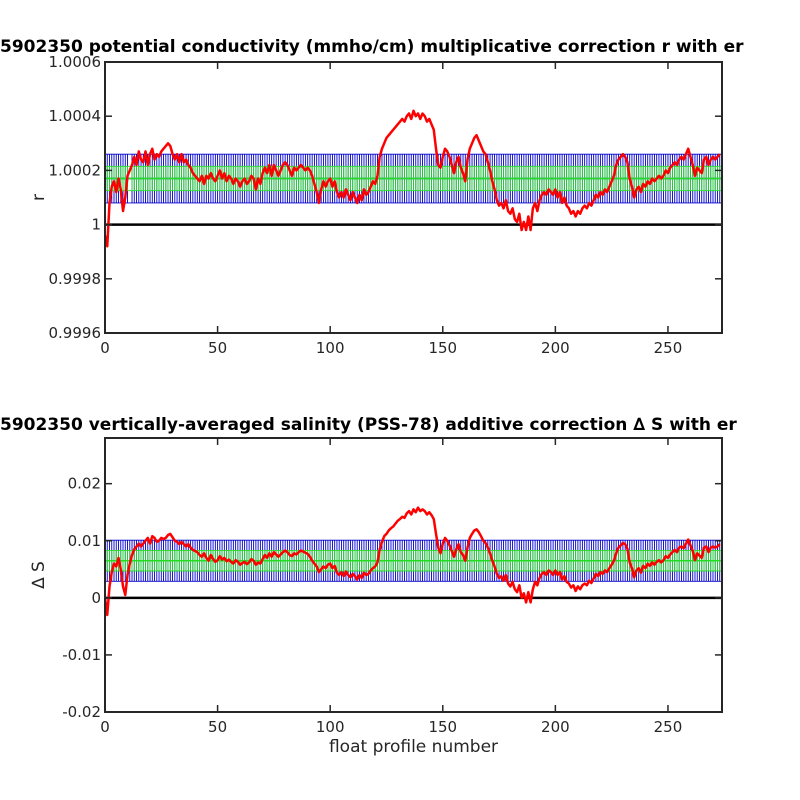 The height and width of the screenshot is (800, 800). Describe the element at coordinates (84, 484) in the screenshot. I see `y-tick-label: 0.02` at that location.